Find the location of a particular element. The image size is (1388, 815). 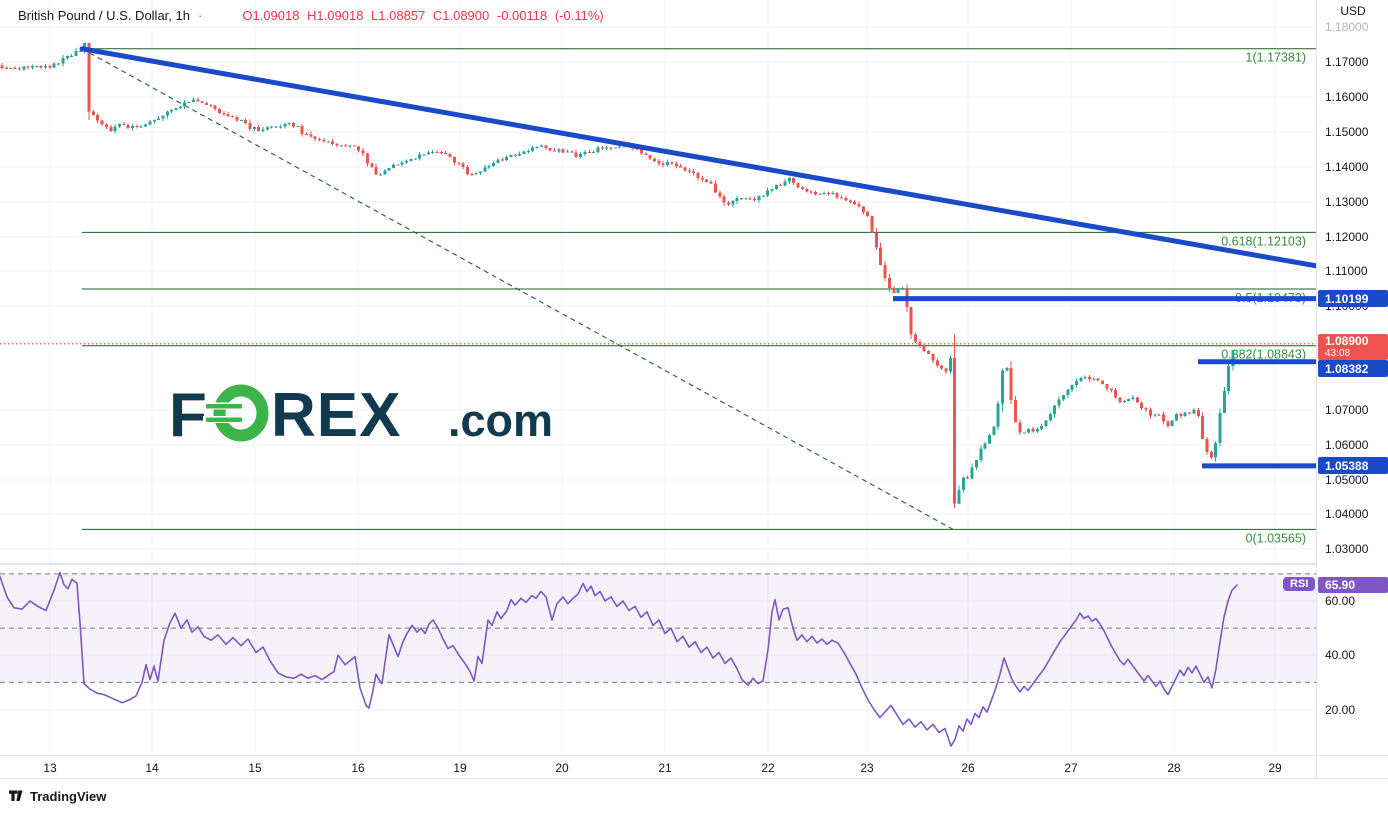

tradingview-logo-icon is located at coordinates (16, 795).